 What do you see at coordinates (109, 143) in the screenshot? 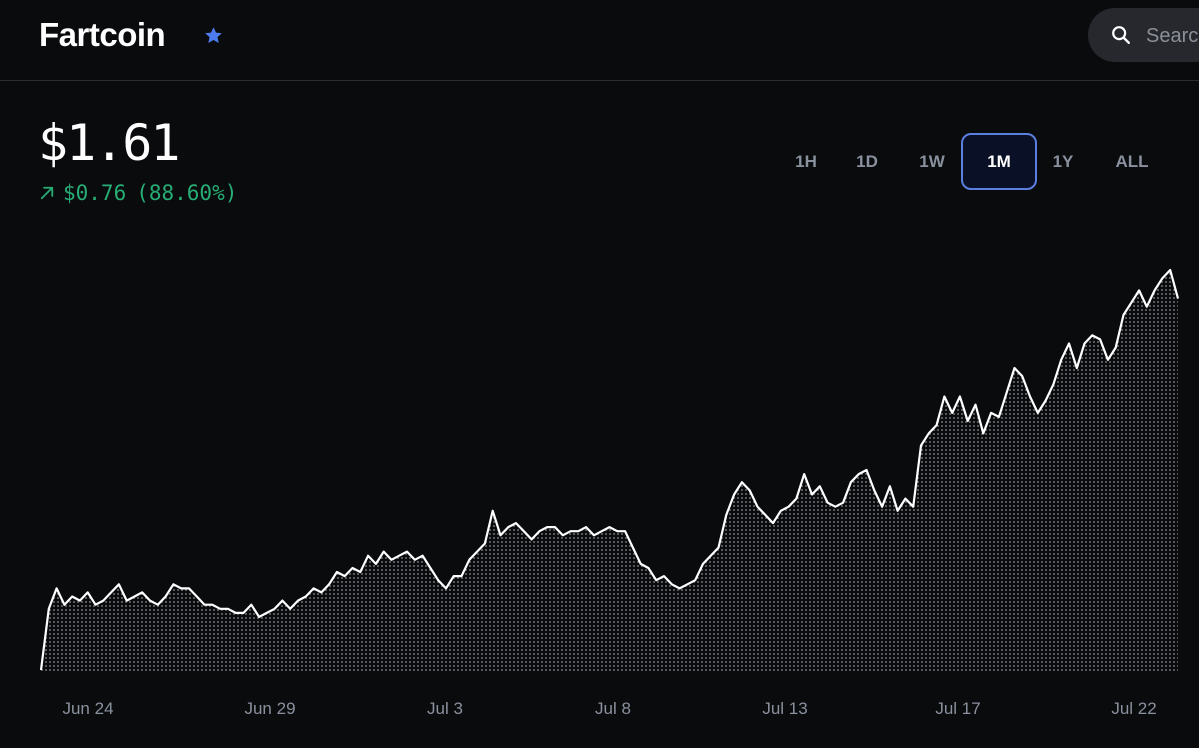
I see `current-price: $1.61` at bounding box center [109, 143].